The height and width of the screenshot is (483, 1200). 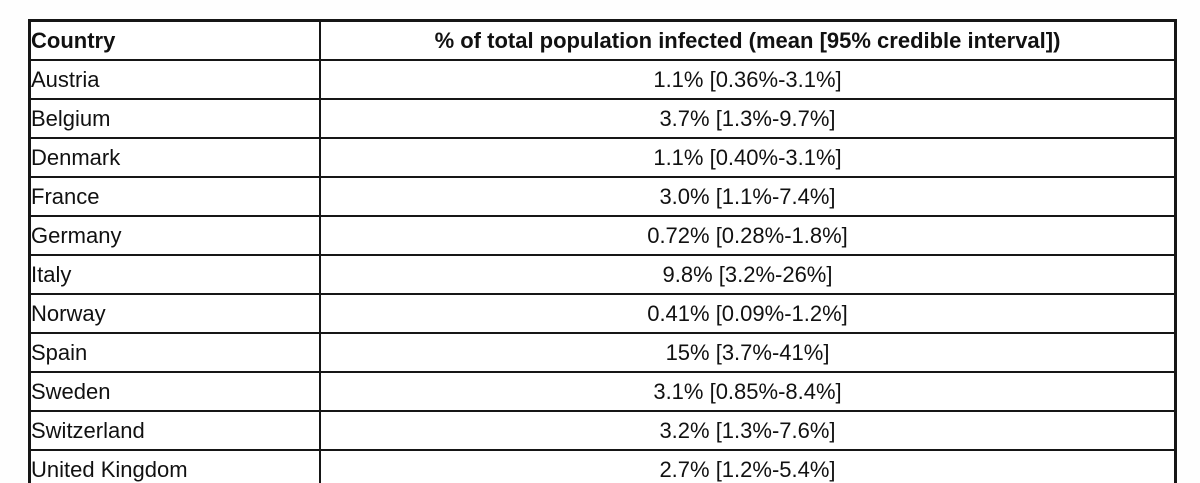 What do you see at coordinates (748, 118) in the screenshot?
I see `value-cell: 3.7% [1.3%-9.7%]` at bounding box center [748, 118].